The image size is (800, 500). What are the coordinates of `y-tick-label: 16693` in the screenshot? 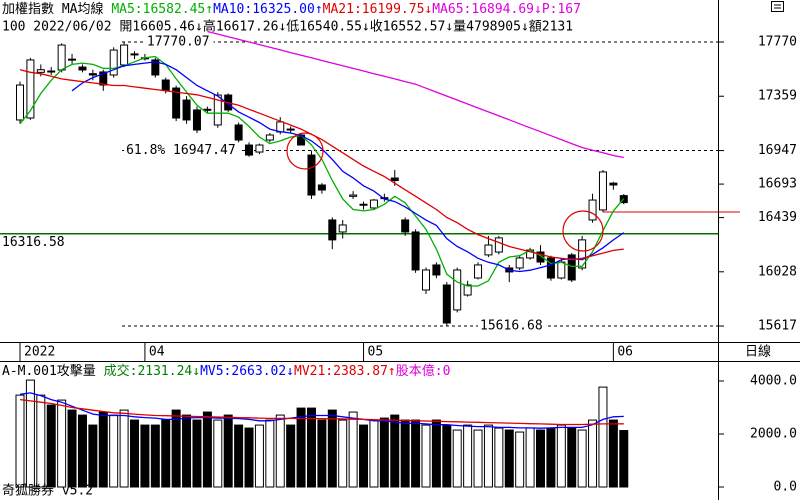 It's located at (777, 184).